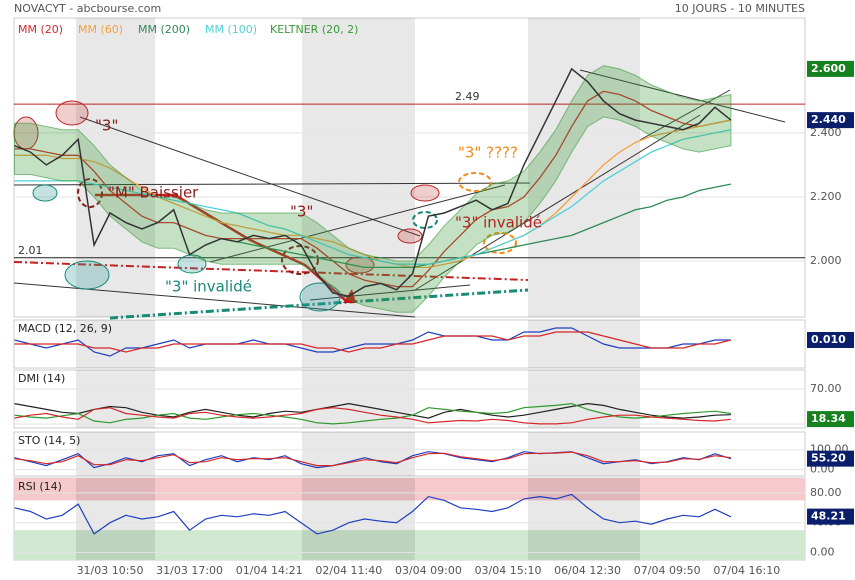  Describe the element at coordinates (826, 492) in the screenshot. I see `y-tick-label: 80.00` at that location.